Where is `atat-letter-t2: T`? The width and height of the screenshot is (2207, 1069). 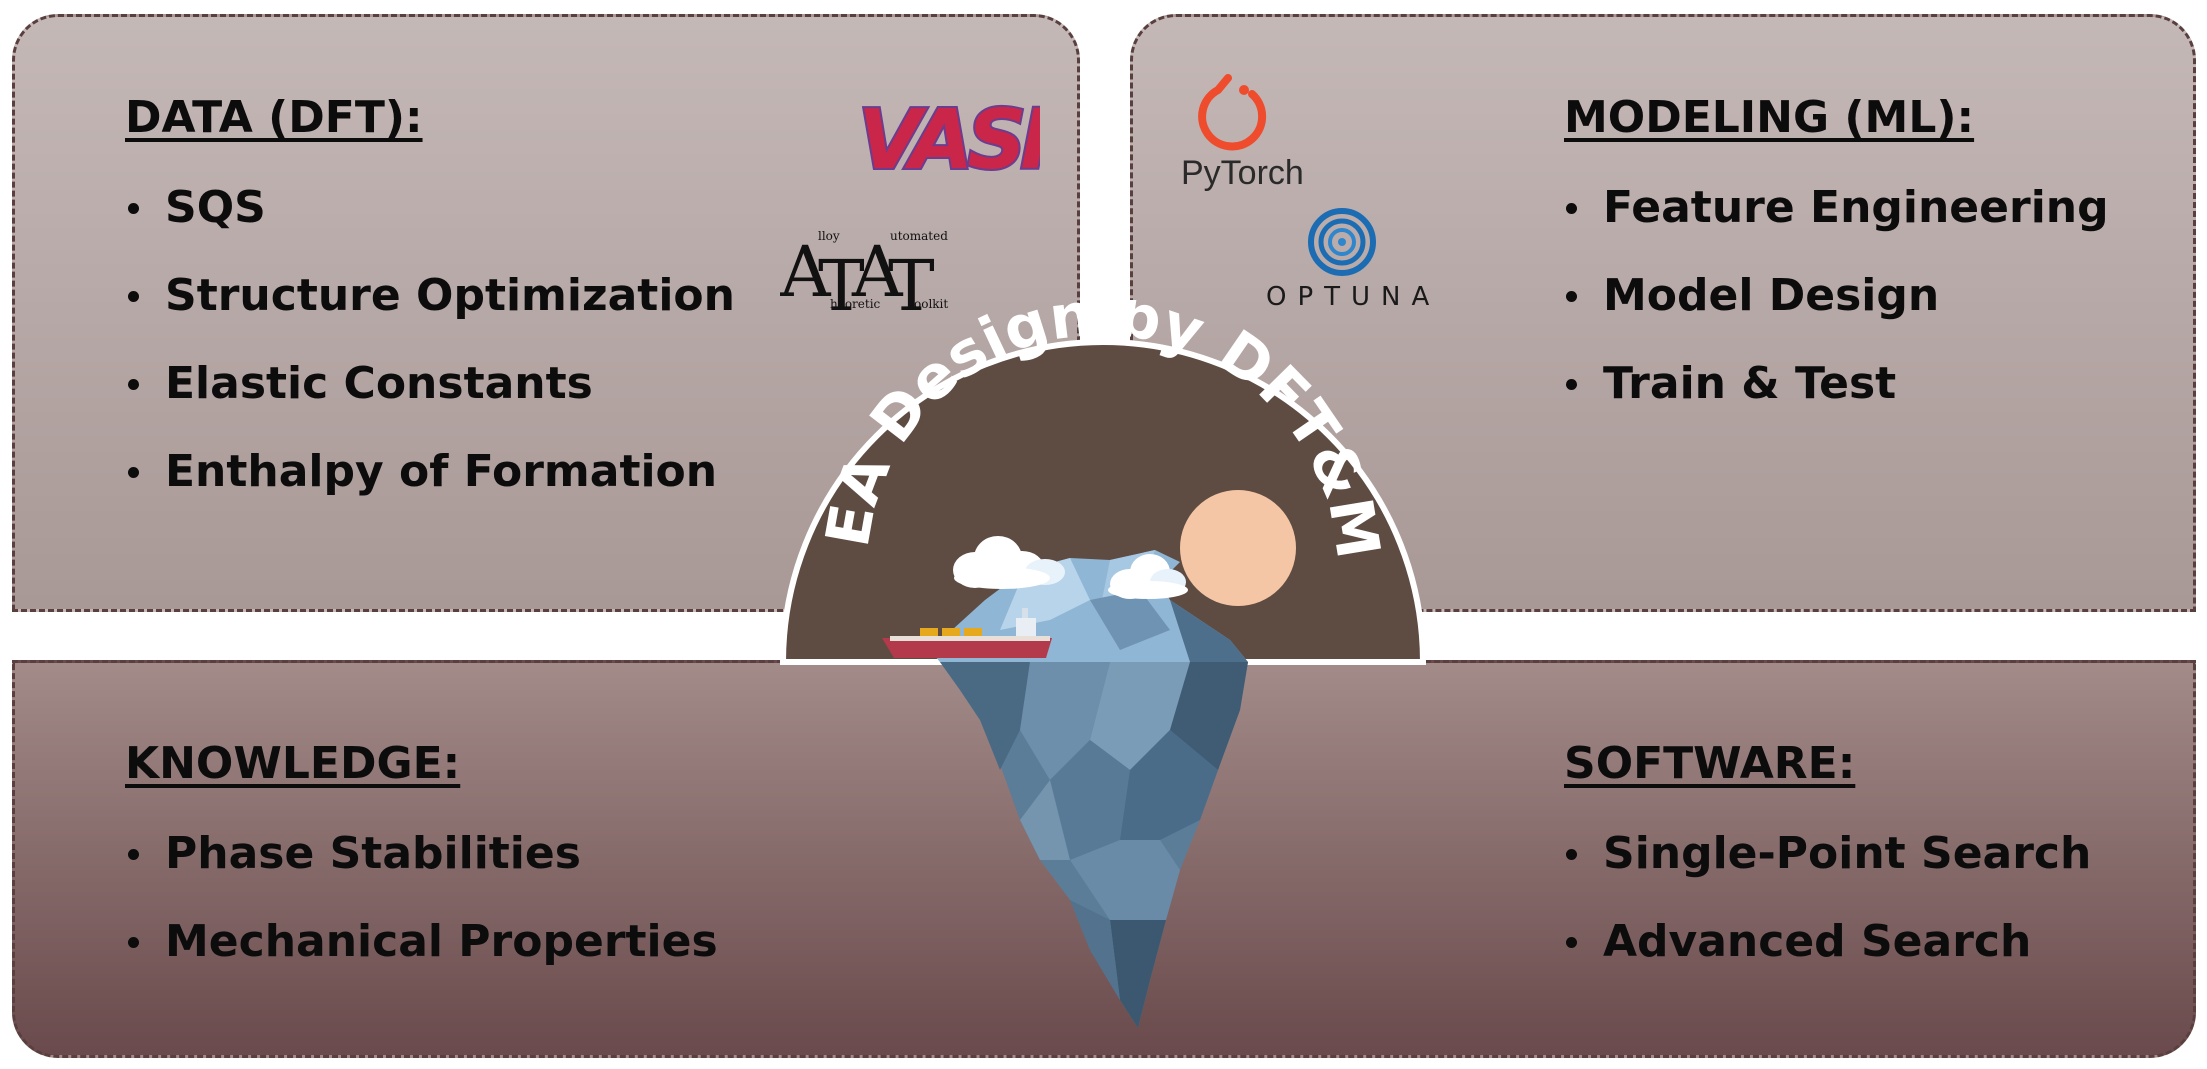 atat-letter-t2: T is located at coordinates (911, 281).